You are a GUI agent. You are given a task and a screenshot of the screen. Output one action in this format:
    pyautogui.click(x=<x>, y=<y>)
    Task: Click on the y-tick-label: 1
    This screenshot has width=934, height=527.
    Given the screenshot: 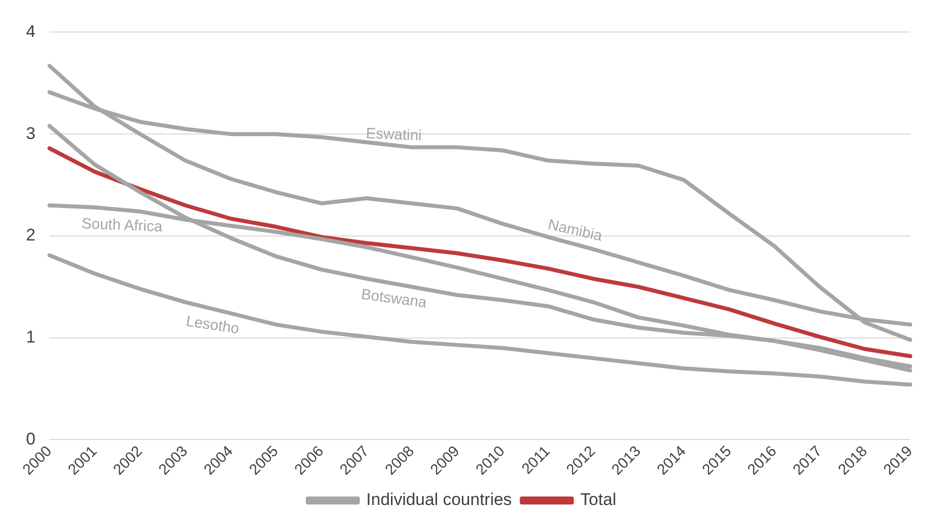 What is the action you would take?
    pyautogui.click(x=31, y=336)
    